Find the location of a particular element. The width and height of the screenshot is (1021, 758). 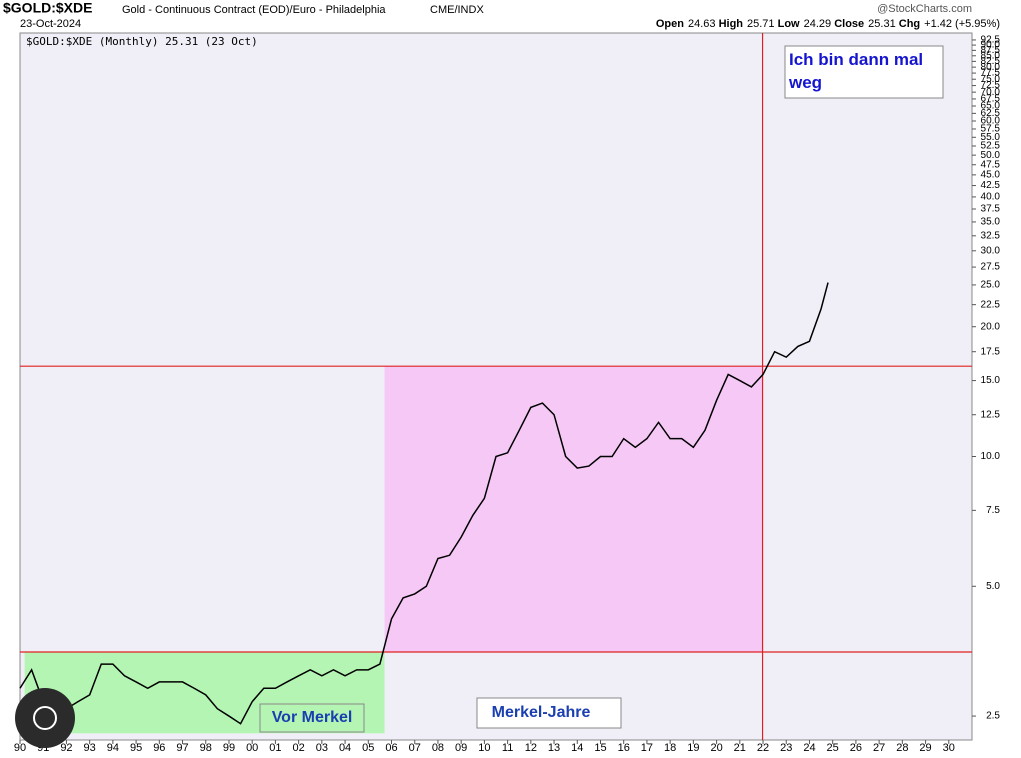

x-tick-label: 25 is located at coordinates (833, 748).